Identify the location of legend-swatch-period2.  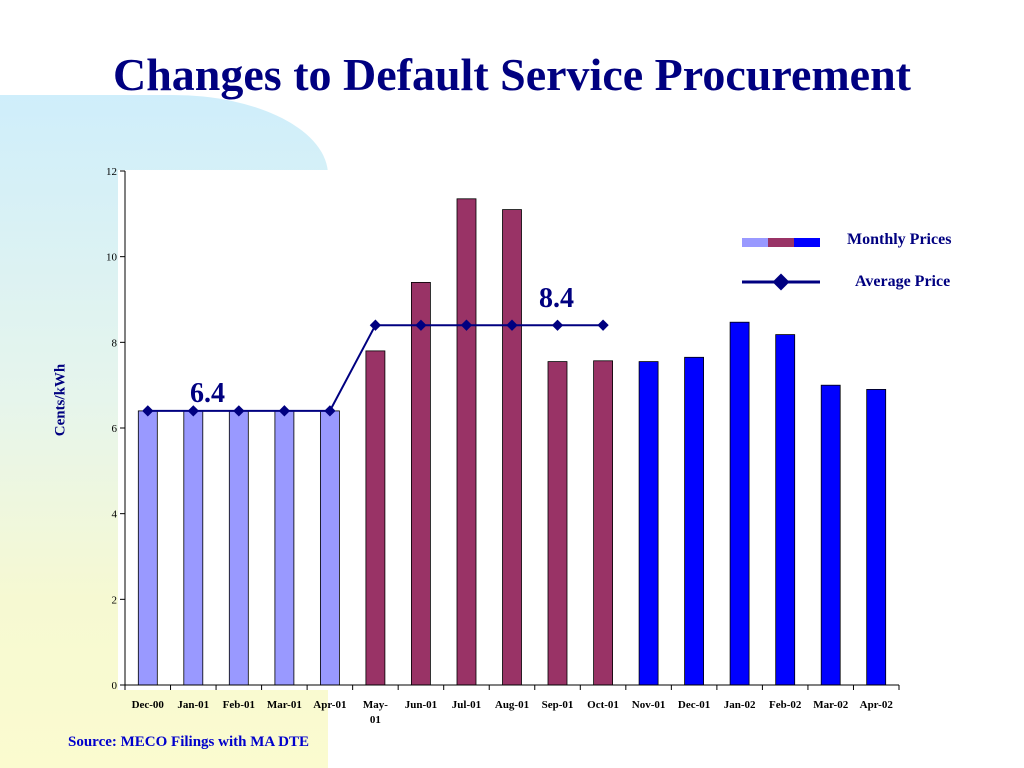
(781, 242).